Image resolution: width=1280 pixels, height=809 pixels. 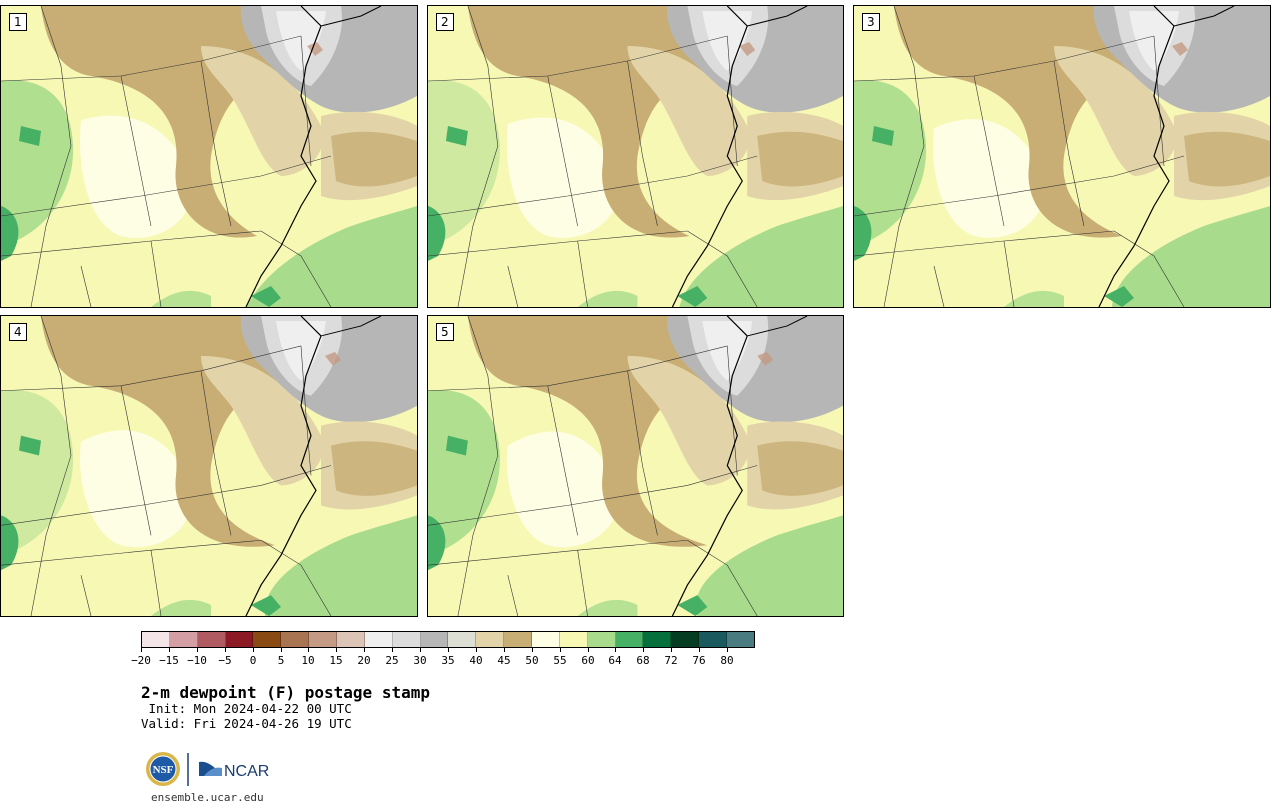 I want to click on panel-label: 5, so click(x=445, y=332).